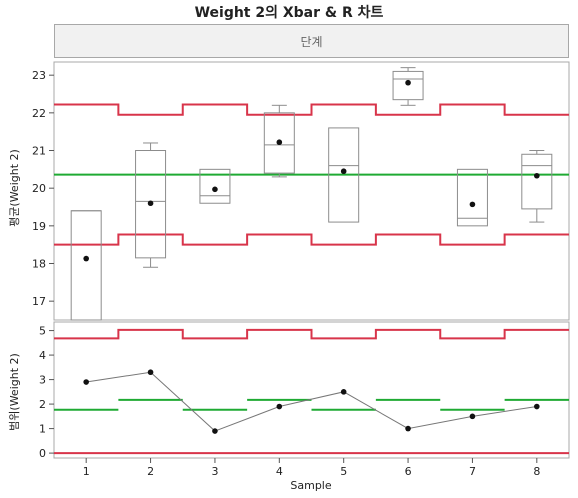 The image size is (578, 498). I want to click on xbar-y-tick-label: 23, so click(39, 75).